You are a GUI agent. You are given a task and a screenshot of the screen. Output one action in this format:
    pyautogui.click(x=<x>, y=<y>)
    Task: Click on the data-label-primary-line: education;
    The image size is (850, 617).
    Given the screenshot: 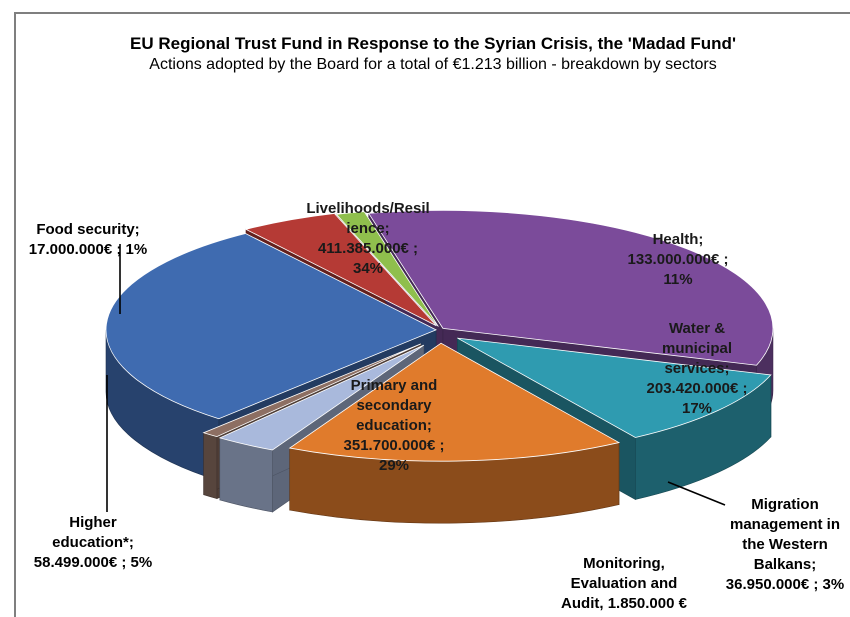 What is the action you would take?
    pyautogui.click(x=394, y=425)
    